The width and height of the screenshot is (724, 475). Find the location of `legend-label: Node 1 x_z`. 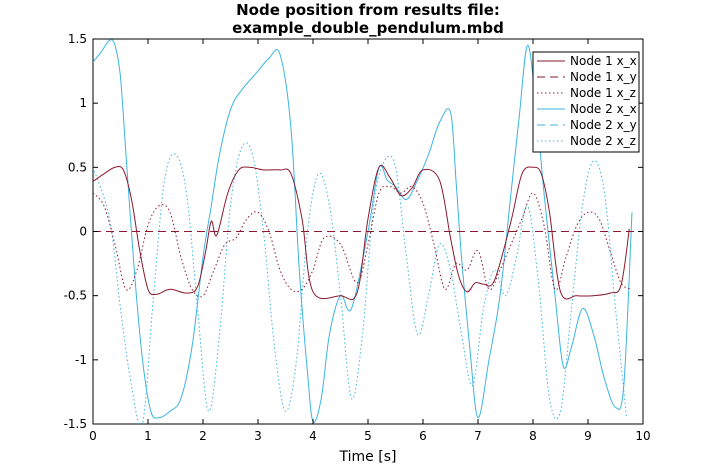

legend-label: Node 1 x_z is located at coordinates (603, 93).